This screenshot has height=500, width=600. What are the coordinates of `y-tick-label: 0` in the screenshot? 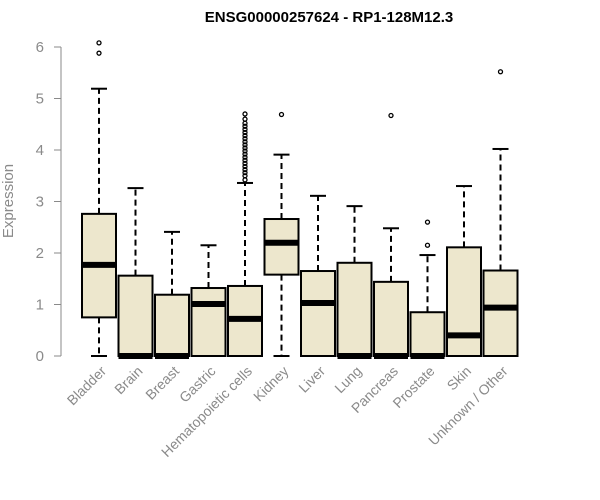 It's located at (40, 356).